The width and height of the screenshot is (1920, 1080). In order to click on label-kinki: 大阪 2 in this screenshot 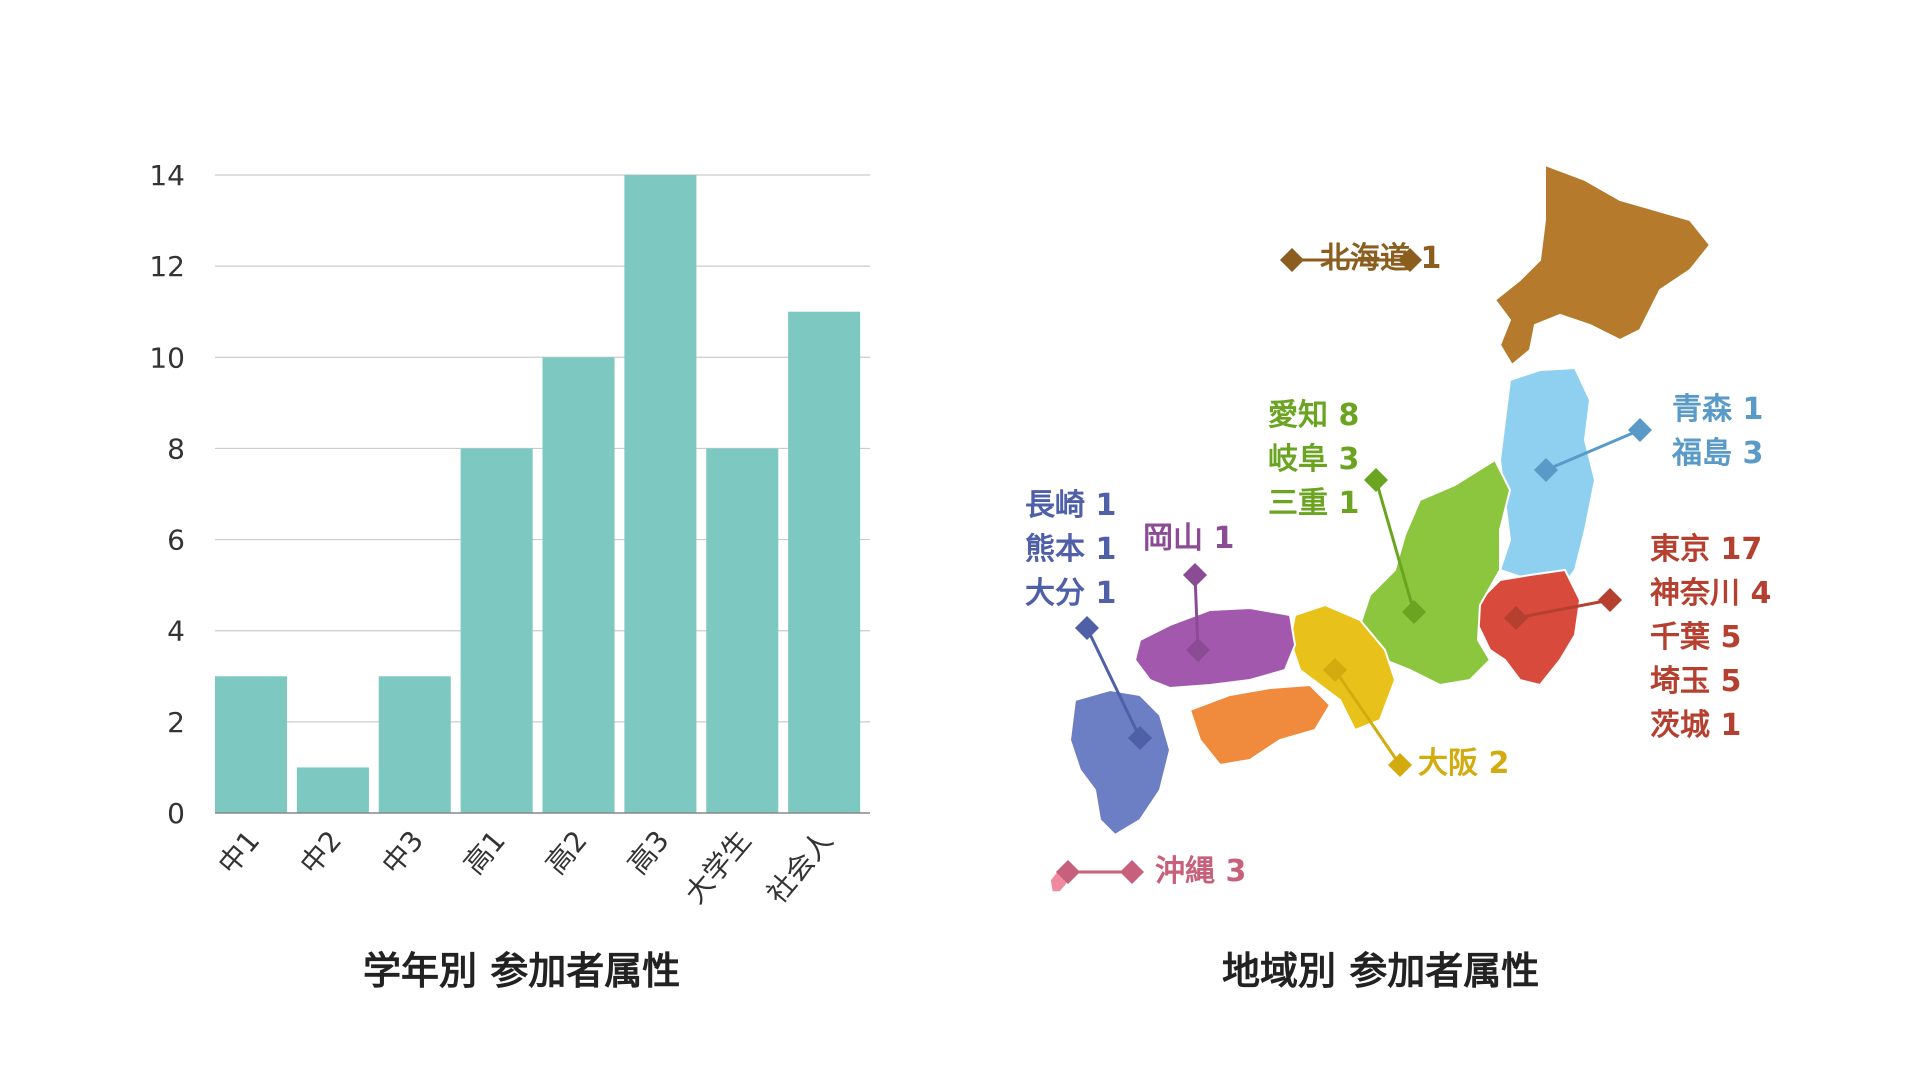, I will do `click(1463, 764)`.